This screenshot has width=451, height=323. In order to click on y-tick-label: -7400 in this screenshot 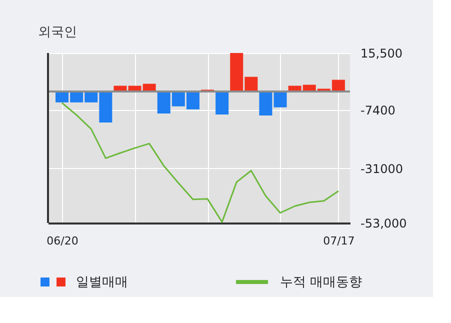, I will do `click(378, 110)`.